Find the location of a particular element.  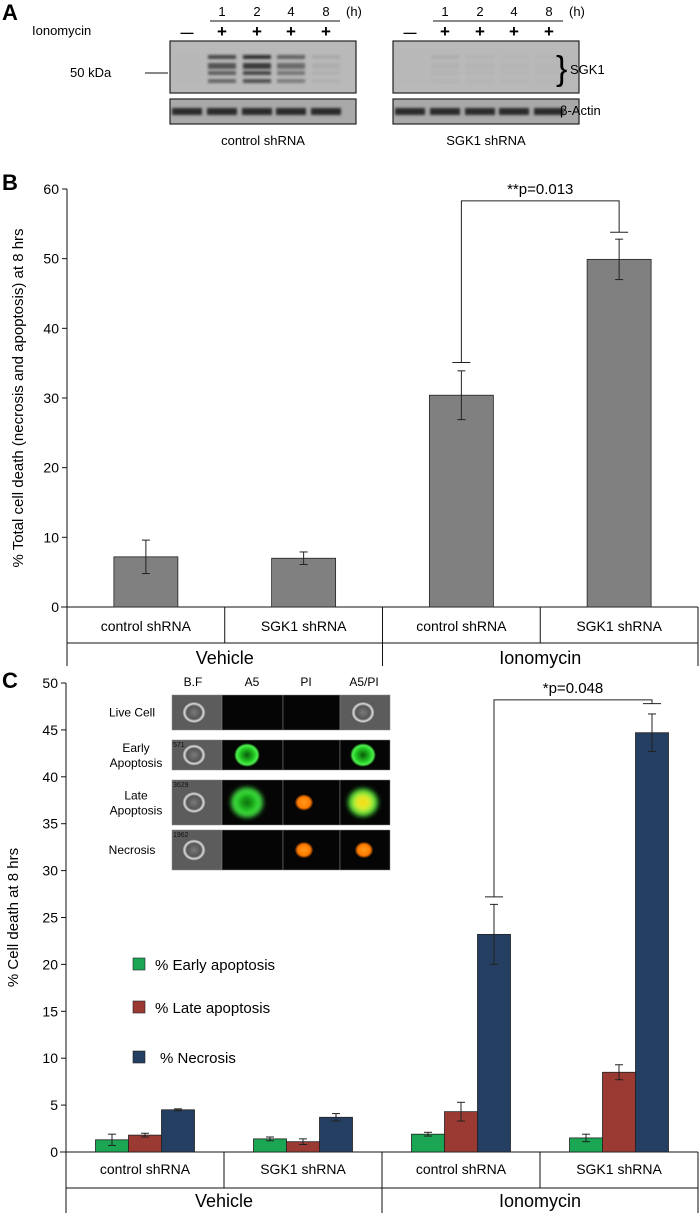

significance-label: **p=0.013 is located at coordinates (540, 189).